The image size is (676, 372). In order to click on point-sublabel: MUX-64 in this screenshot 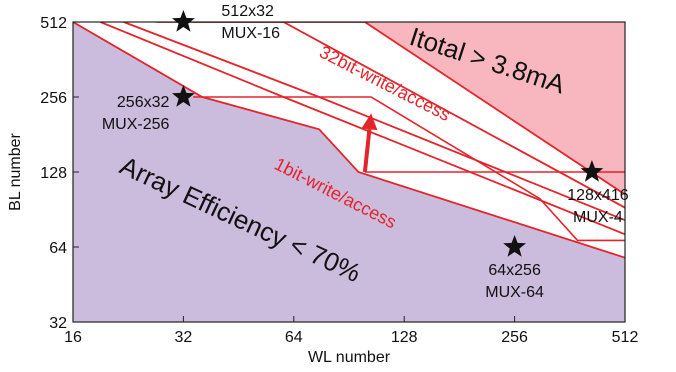, I will do `click(514, 292)`.